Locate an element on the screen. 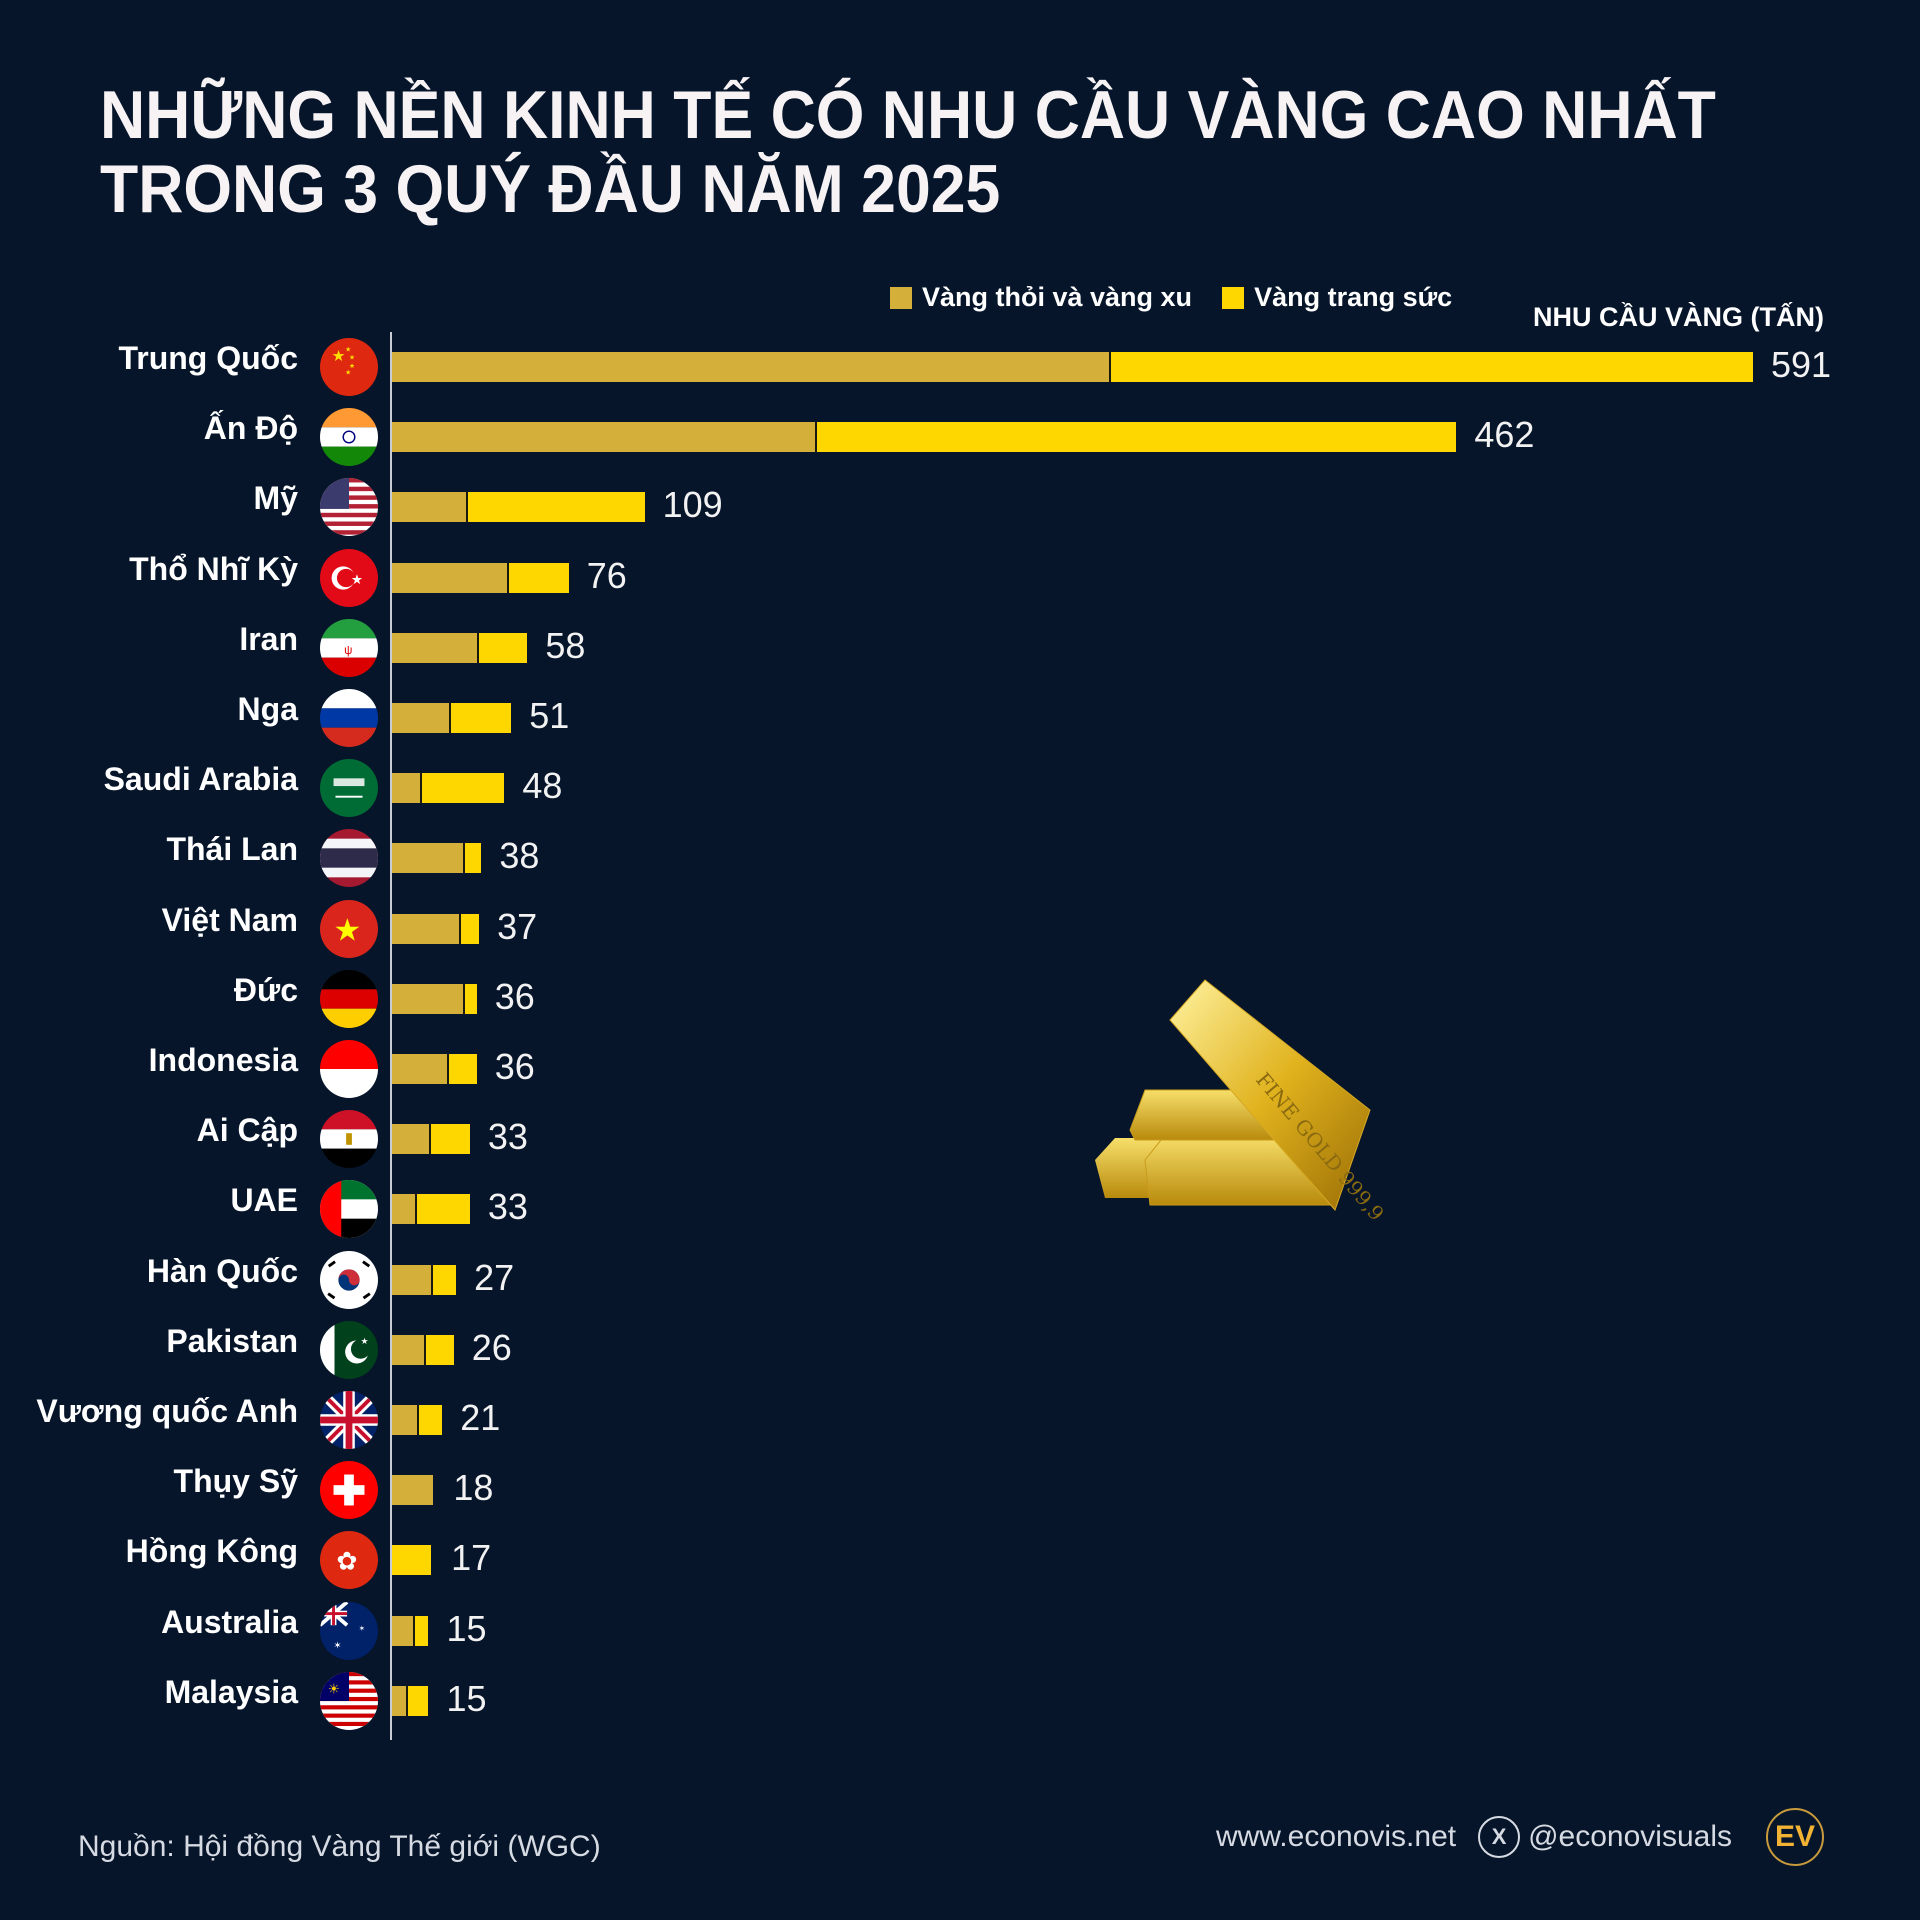 This screenshot has width=1920, height=1920. chart-row: Vương quốc Anh 21 is located at coordinates (960, 1420).